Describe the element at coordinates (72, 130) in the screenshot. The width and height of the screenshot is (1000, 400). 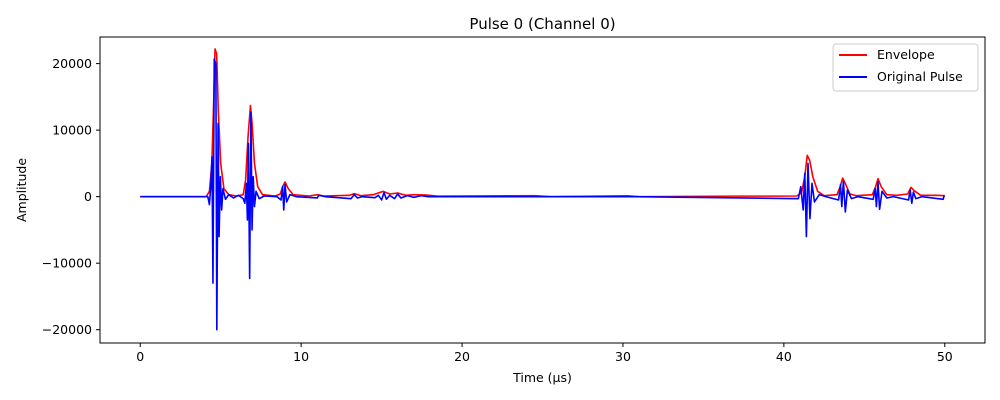
I see `y-tick-label: 10000` at that location.